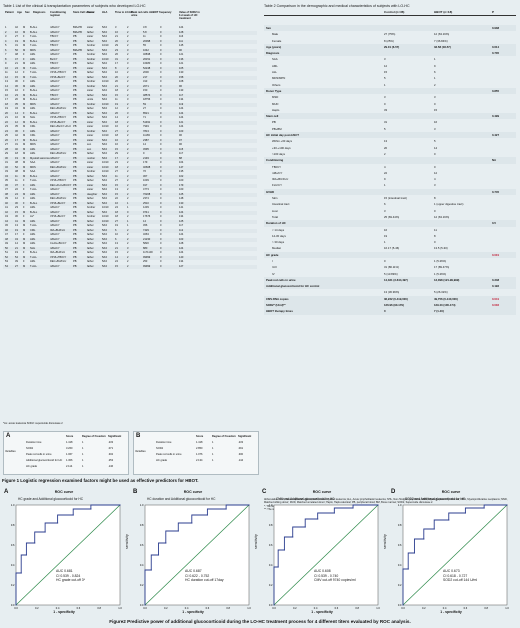  Describe the element at coordinates (16, 108) in the screenshot. I see `table-cell: 34` at that location.